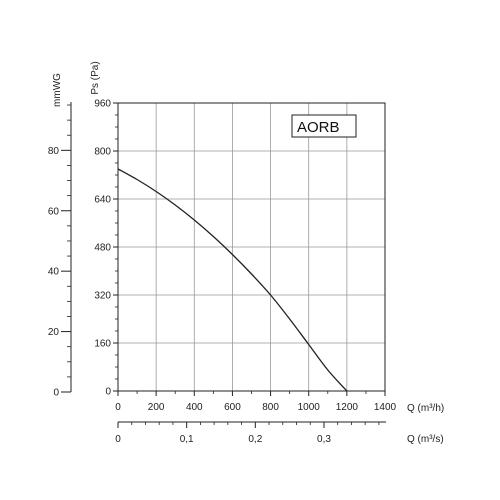  What do you see at coordinates (187, 439) in the screenshot?
I see `secondary-x-tick-label: 0,1` at bounding box center [187, 439].